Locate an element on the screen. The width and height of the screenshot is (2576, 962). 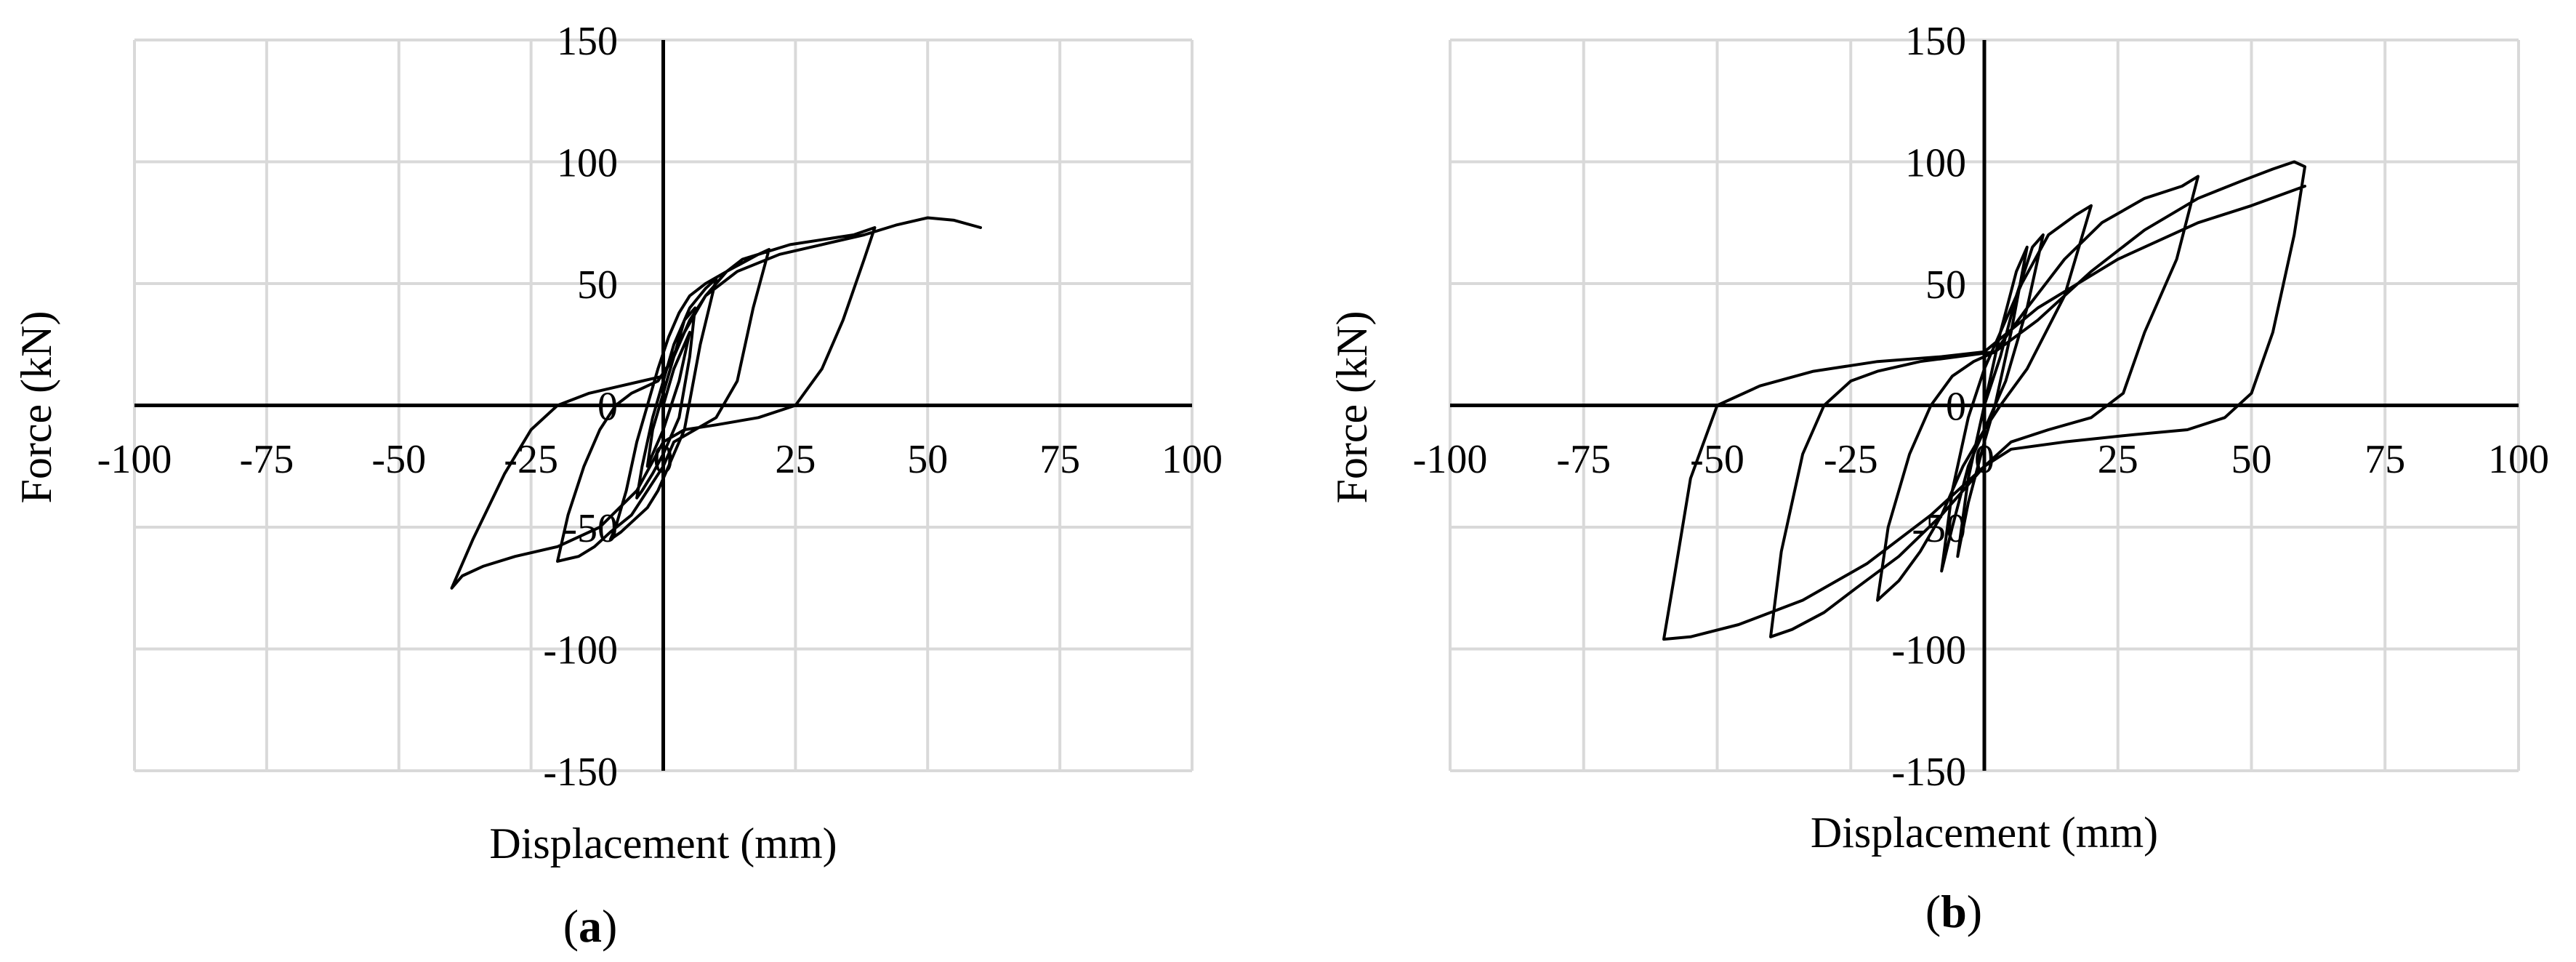
panel-label: (b) is located at coordinates (1953, 911).